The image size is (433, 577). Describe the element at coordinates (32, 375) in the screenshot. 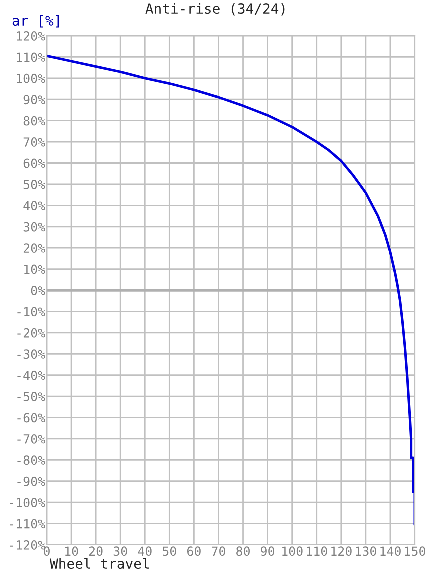

I see `y-tick-label: -40%` at that location.